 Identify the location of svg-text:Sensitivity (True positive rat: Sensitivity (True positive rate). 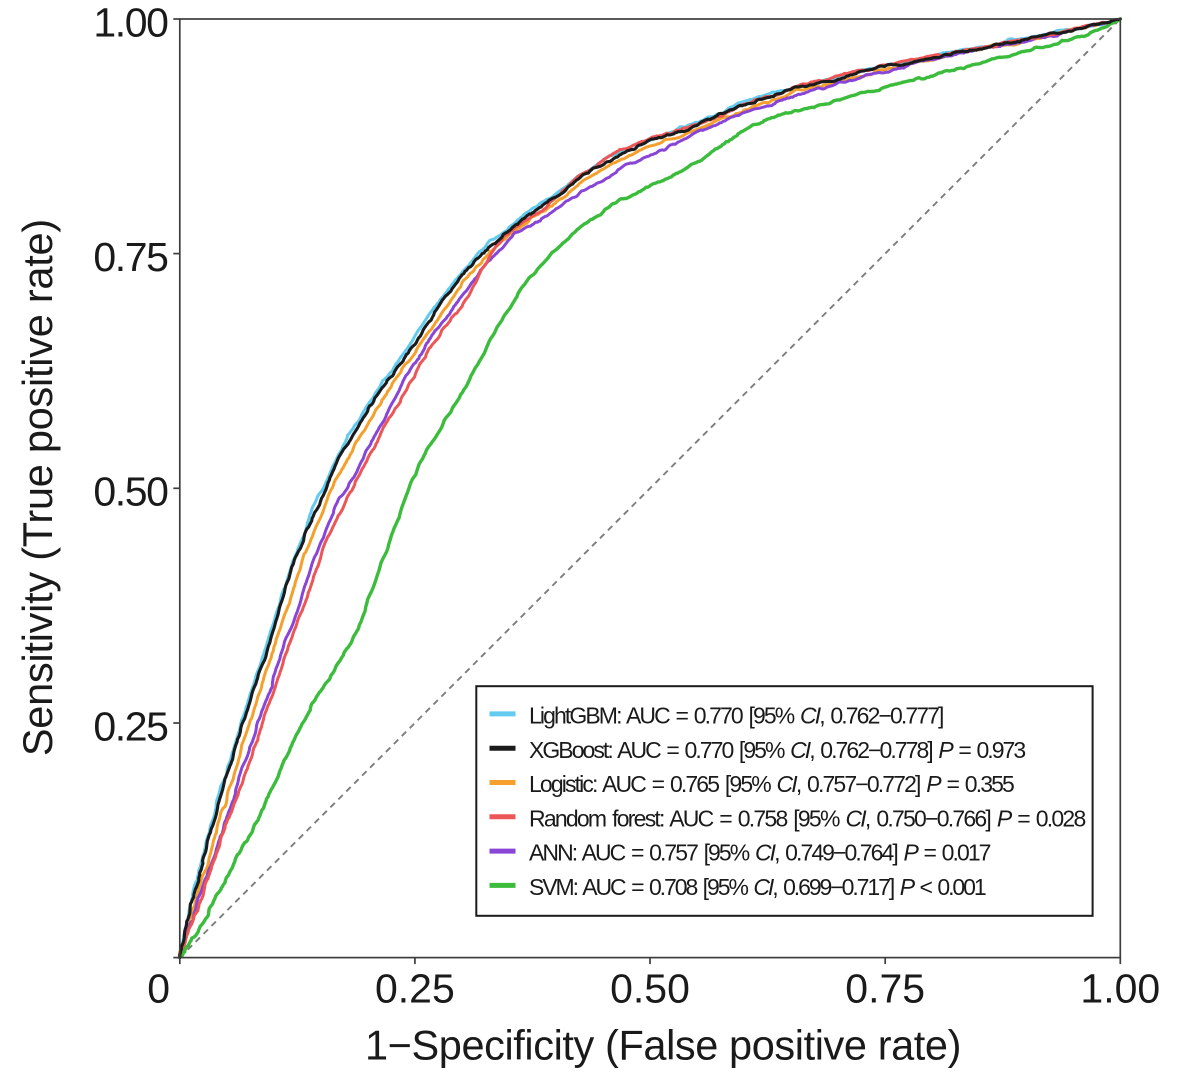
(37, 487).